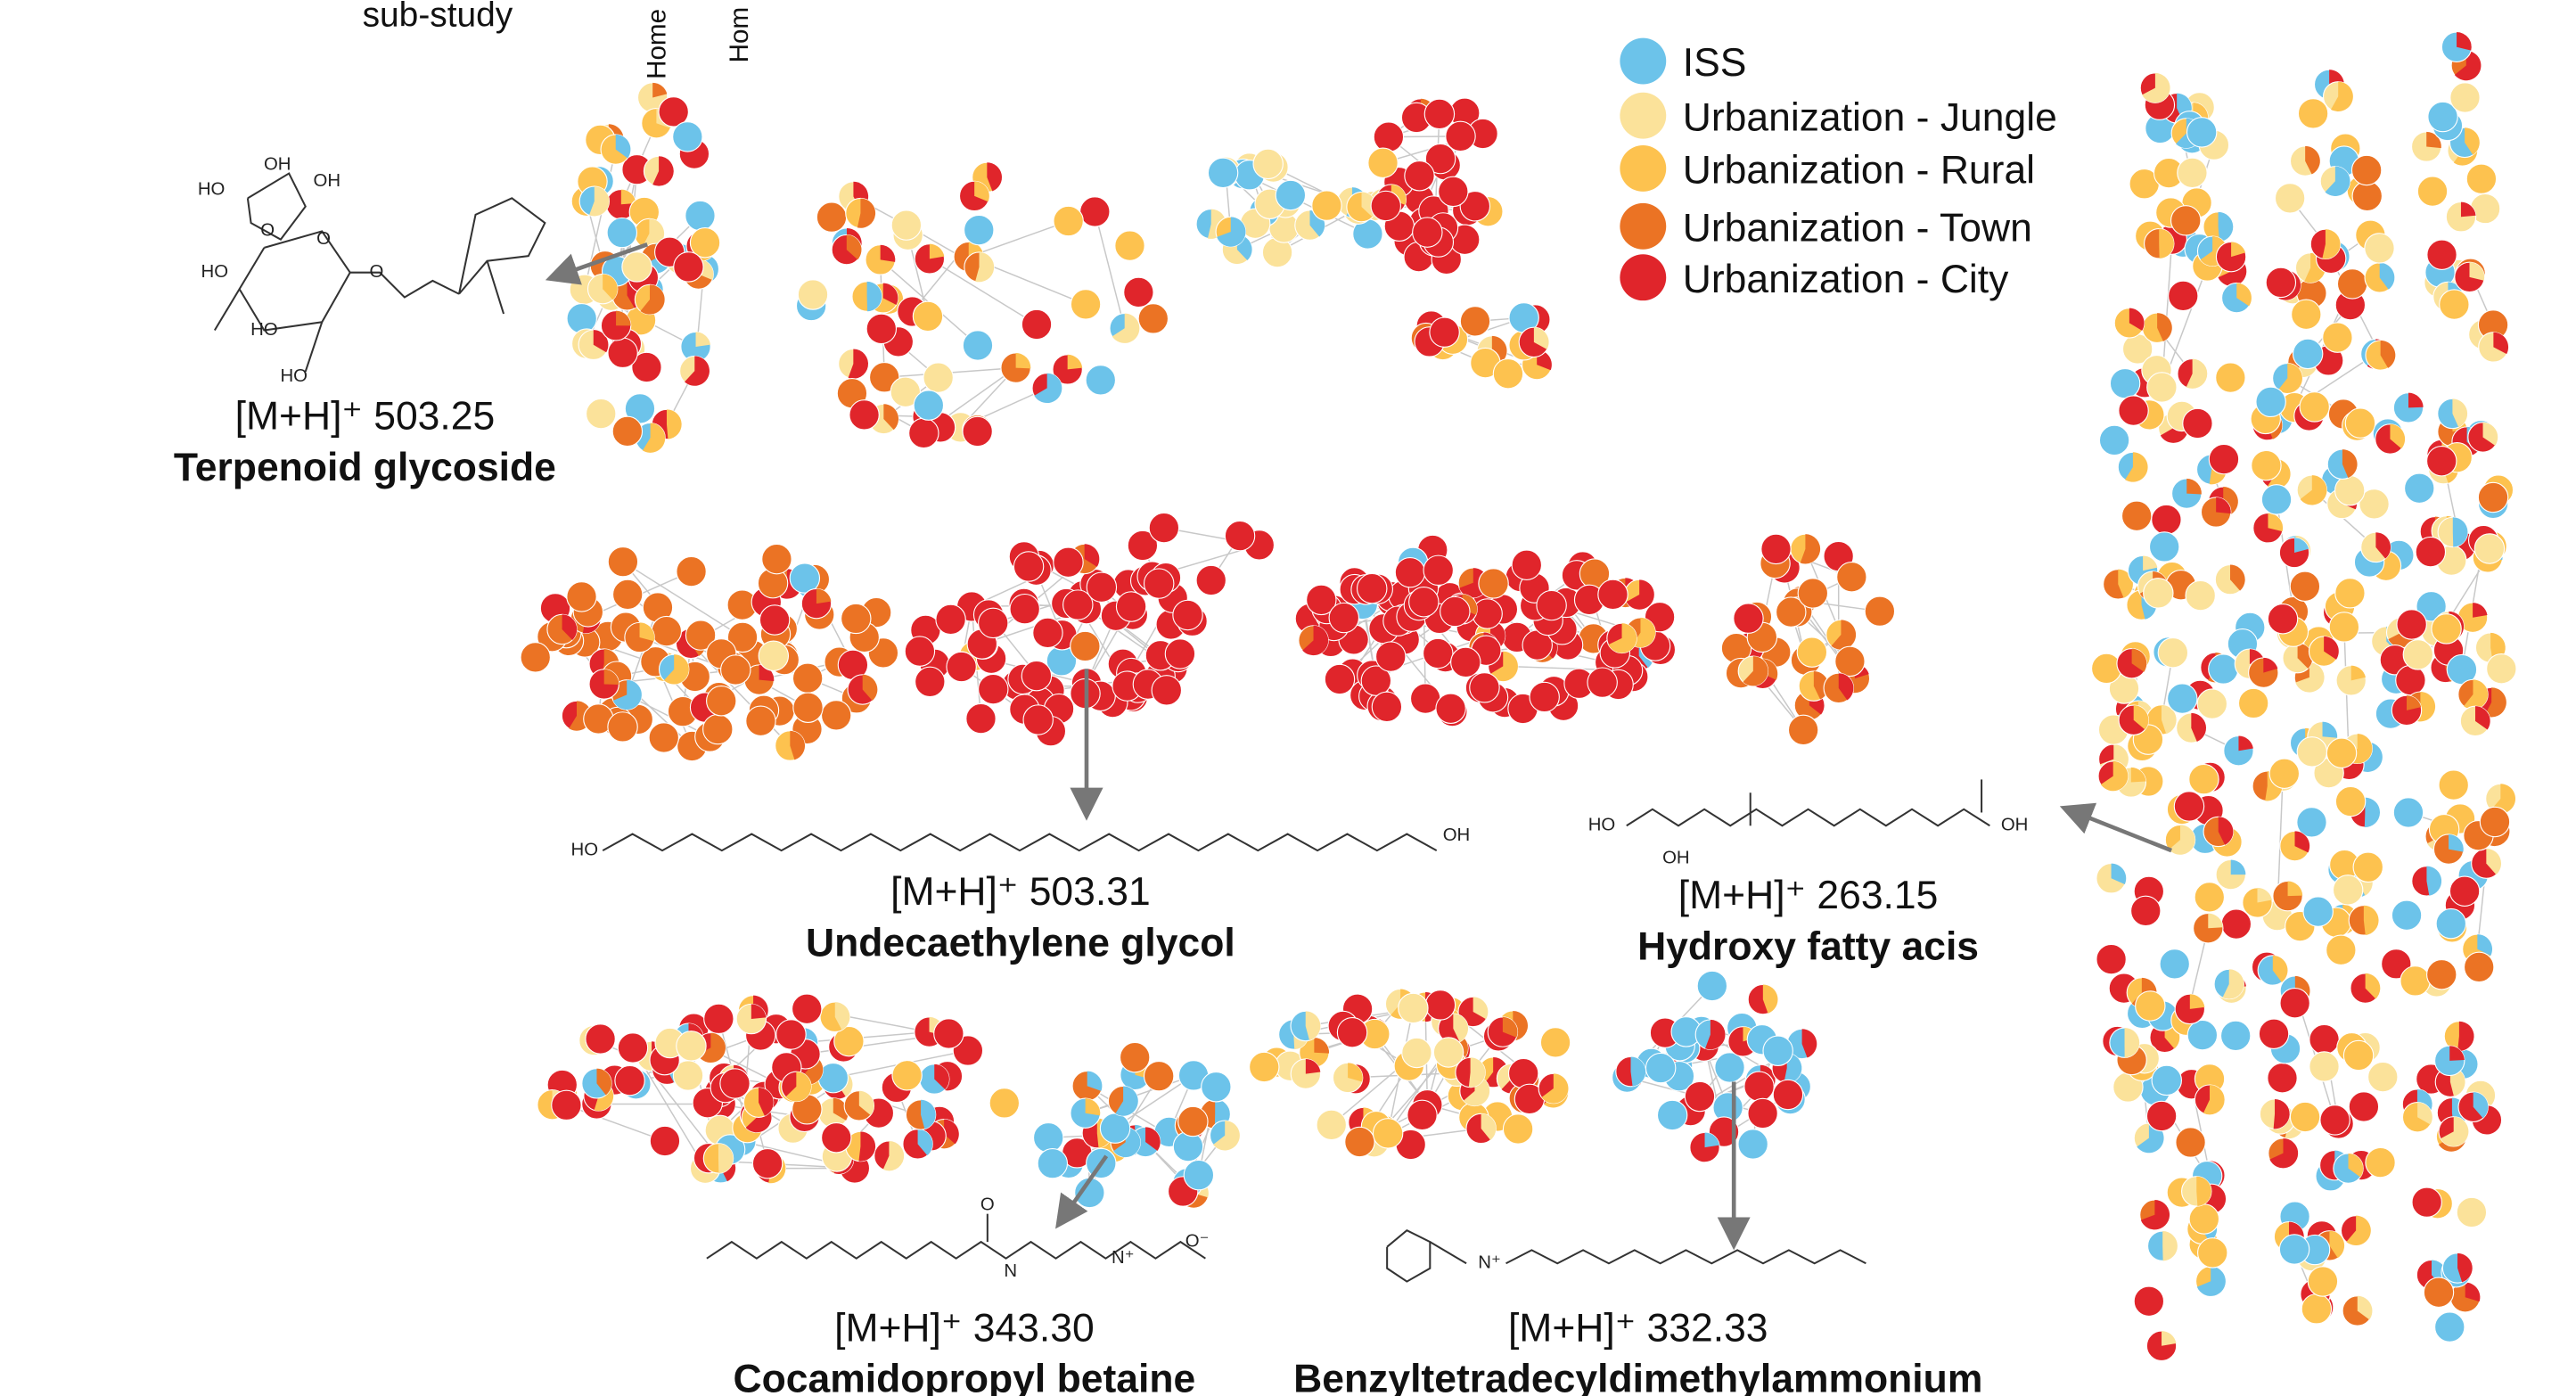  I want to click on atom-label: OH, so click(1457, 835).